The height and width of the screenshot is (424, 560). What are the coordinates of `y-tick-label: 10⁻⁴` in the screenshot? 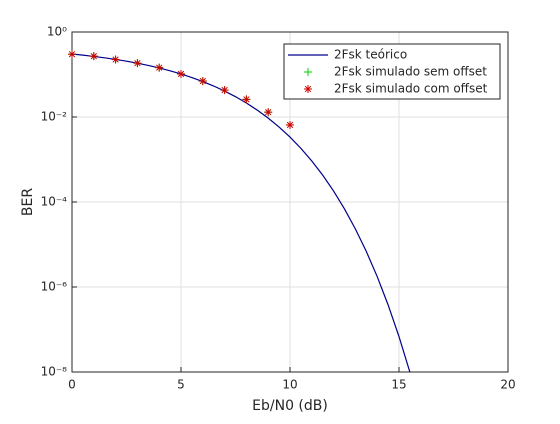 It's located at (54, 202).